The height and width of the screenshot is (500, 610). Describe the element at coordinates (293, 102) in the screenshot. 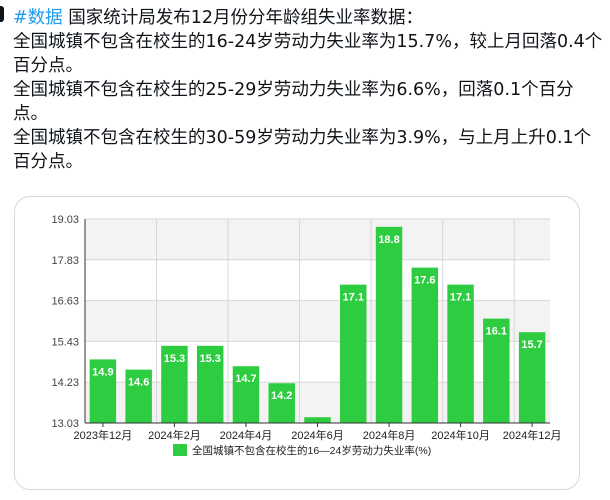

I see `text-line-3: 全国城镇不包含在校生的25-29岁劳动力失业率为6.6%，回落0.1个百分点。` at that location.